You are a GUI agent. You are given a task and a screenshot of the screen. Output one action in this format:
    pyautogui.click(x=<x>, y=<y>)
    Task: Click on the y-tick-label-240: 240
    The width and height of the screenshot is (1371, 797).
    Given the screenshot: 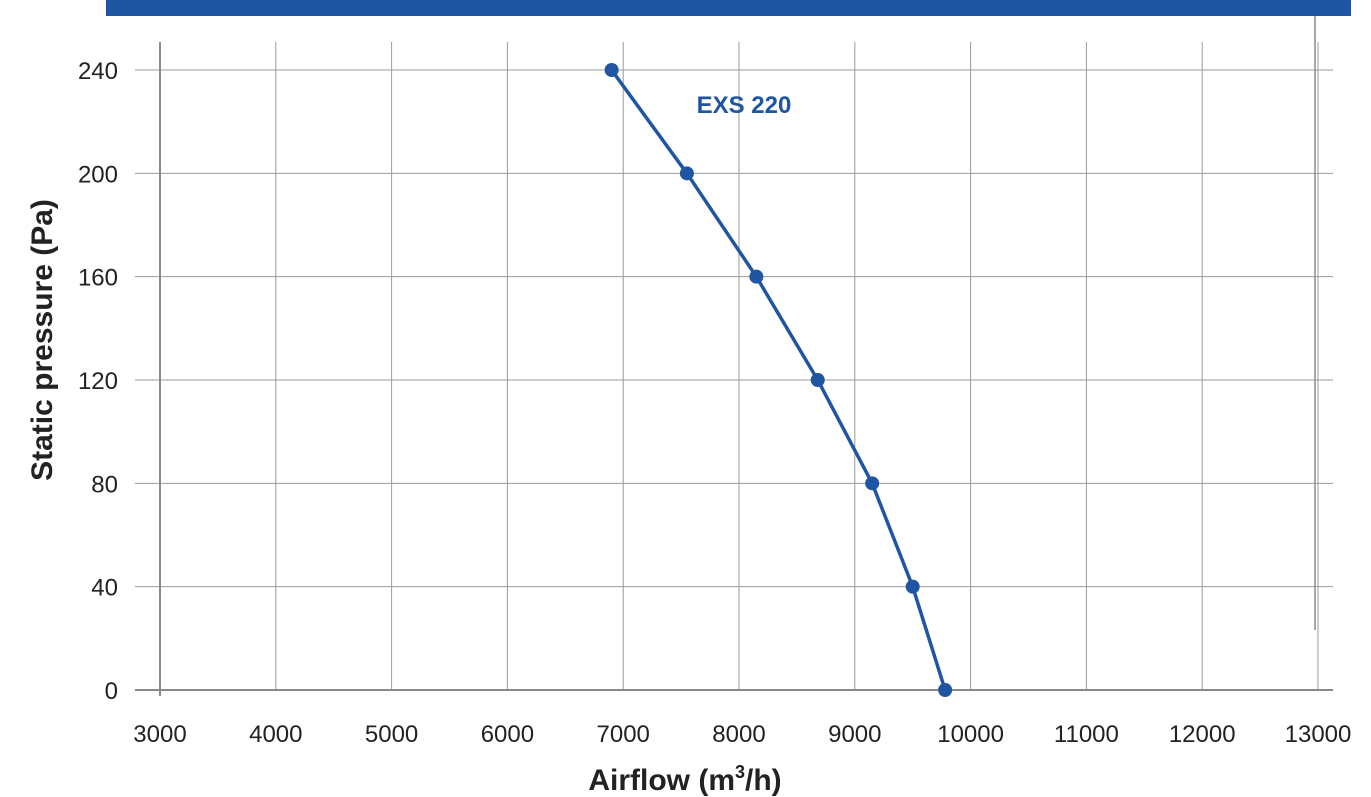 What is the action you would take?
    pyautogui.click(x=98, y=71)
    